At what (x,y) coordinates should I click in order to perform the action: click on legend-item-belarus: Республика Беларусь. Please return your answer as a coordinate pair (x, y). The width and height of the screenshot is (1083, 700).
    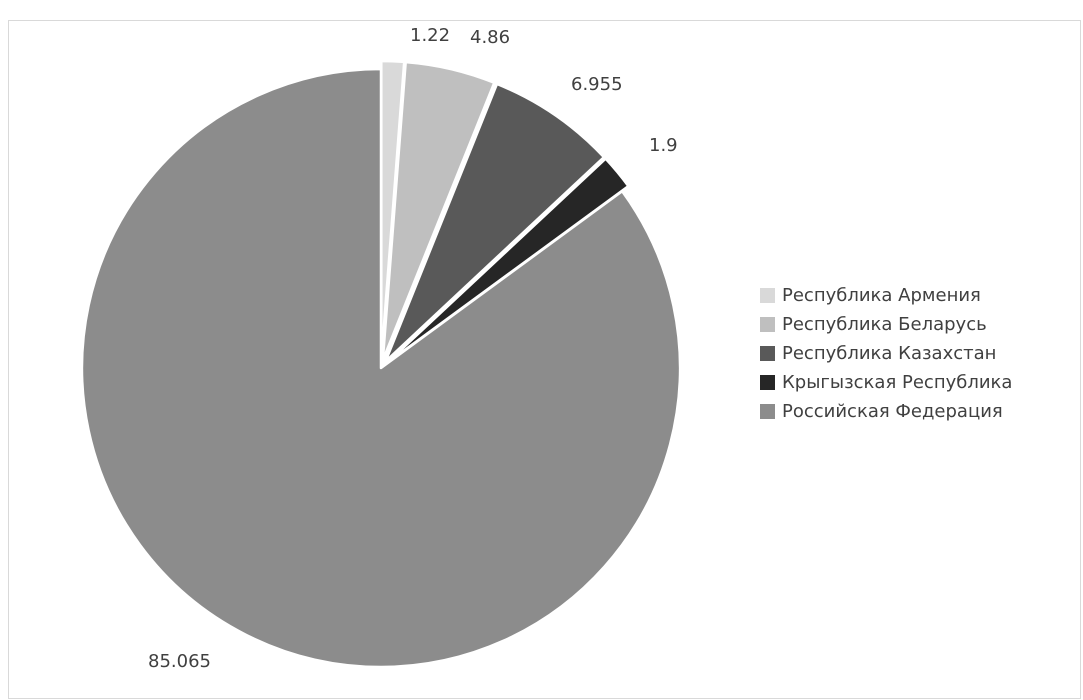
    Looking at the image, I should click on (886, 324).